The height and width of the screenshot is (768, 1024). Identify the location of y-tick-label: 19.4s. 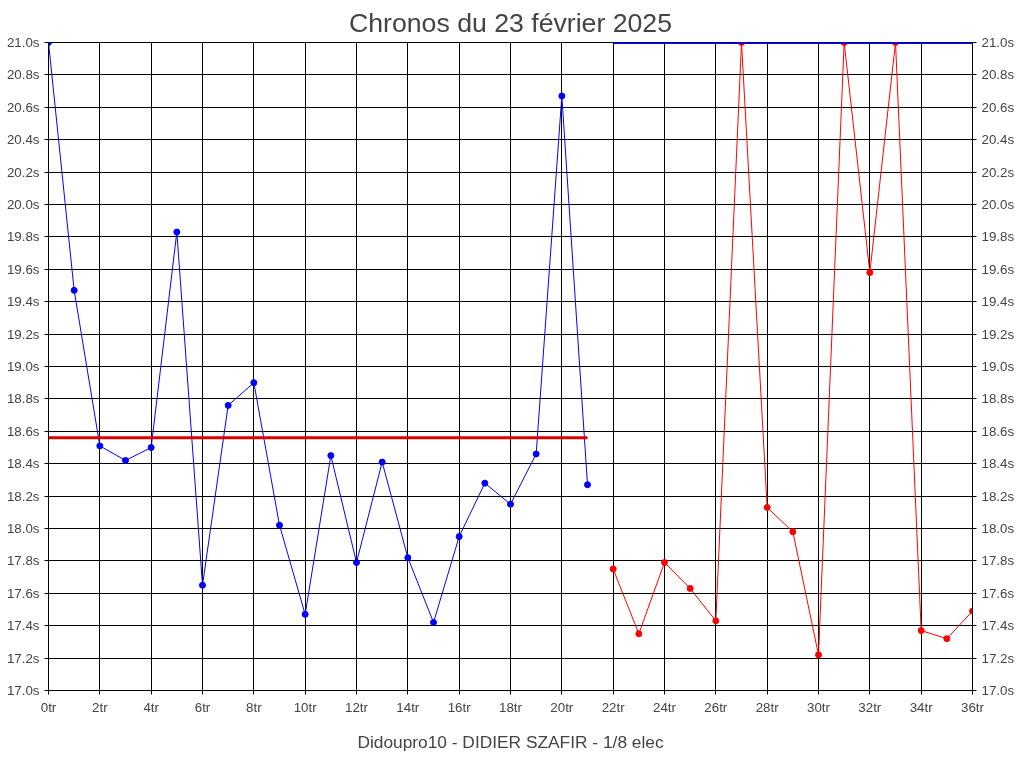
(23, 302).